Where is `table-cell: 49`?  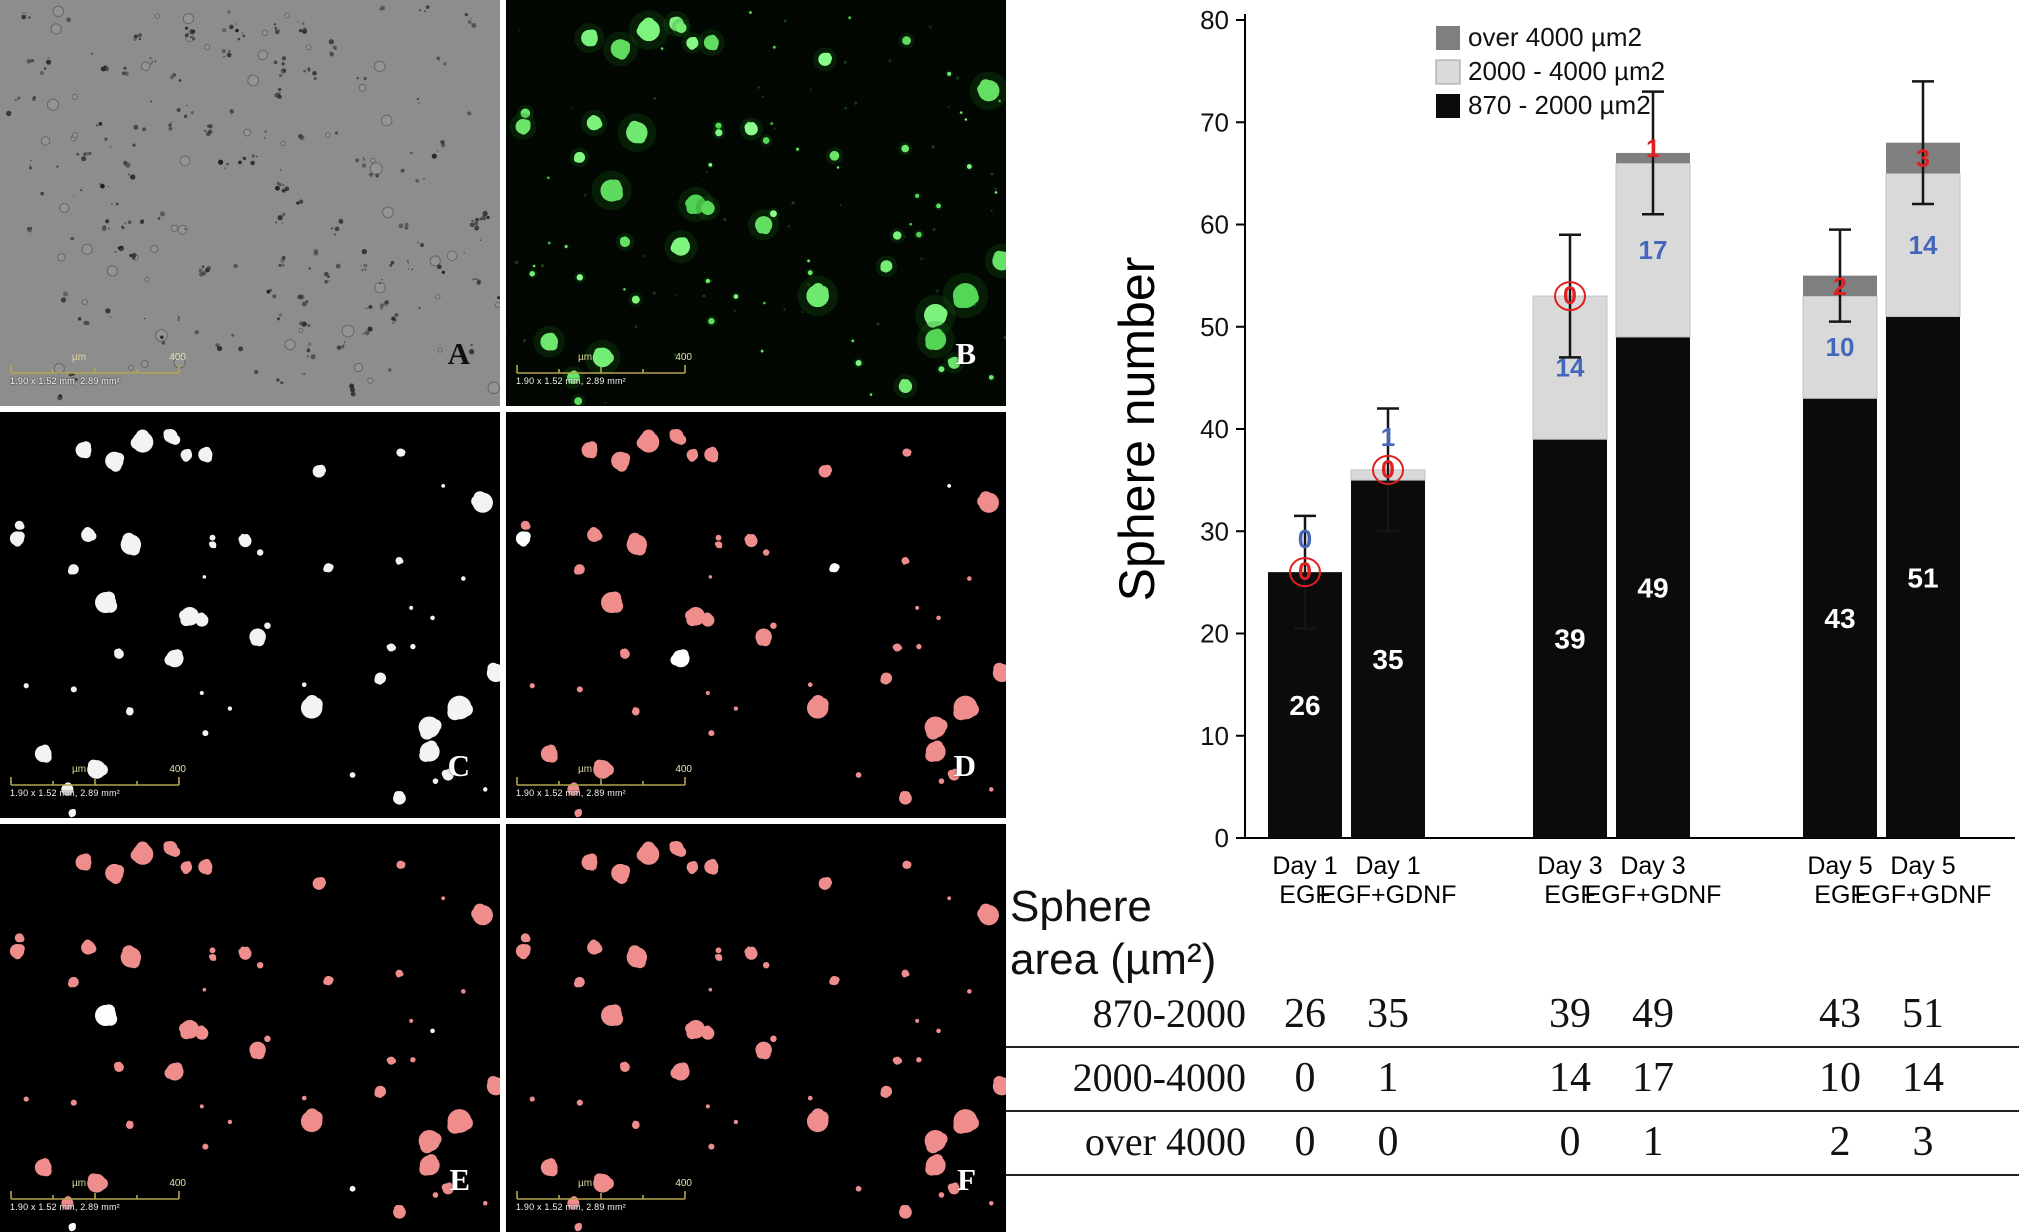 table-cell: 49 is located at coordinates (1653, 1014).